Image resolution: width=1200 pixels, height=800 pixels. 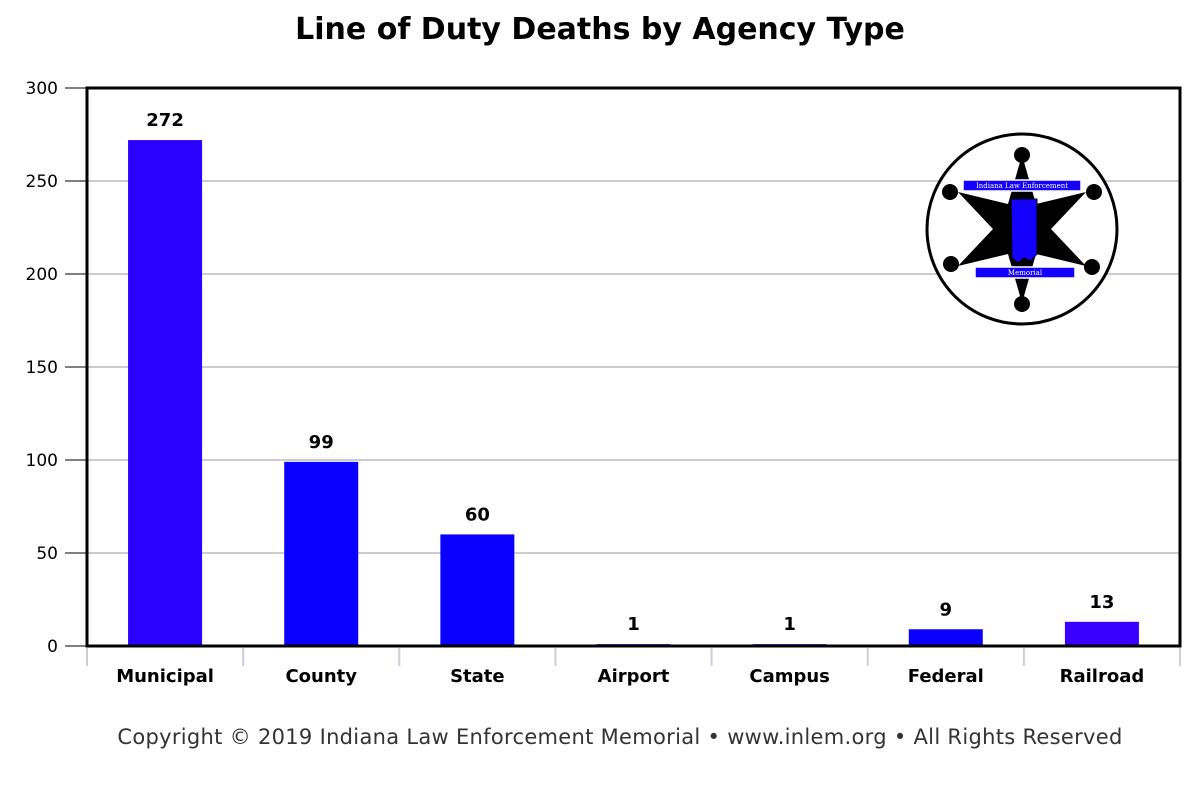 I want to click on memorial-logo: Indiana Law Enforcement Memorial, so click(x=1022, y=229).